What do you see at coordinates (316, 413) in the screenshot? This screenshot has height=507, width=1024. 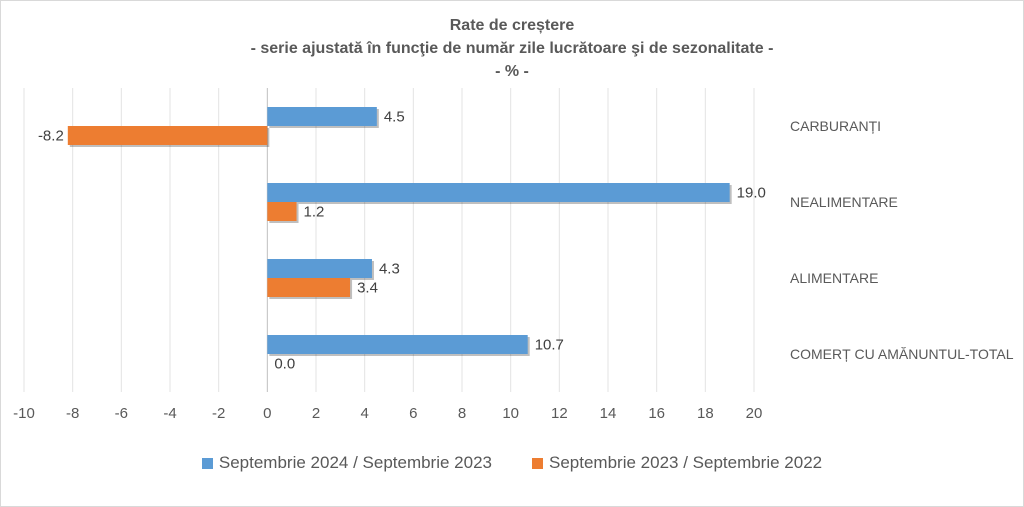 I see `x-tick-label: 2` at bounding box center [316, 413].